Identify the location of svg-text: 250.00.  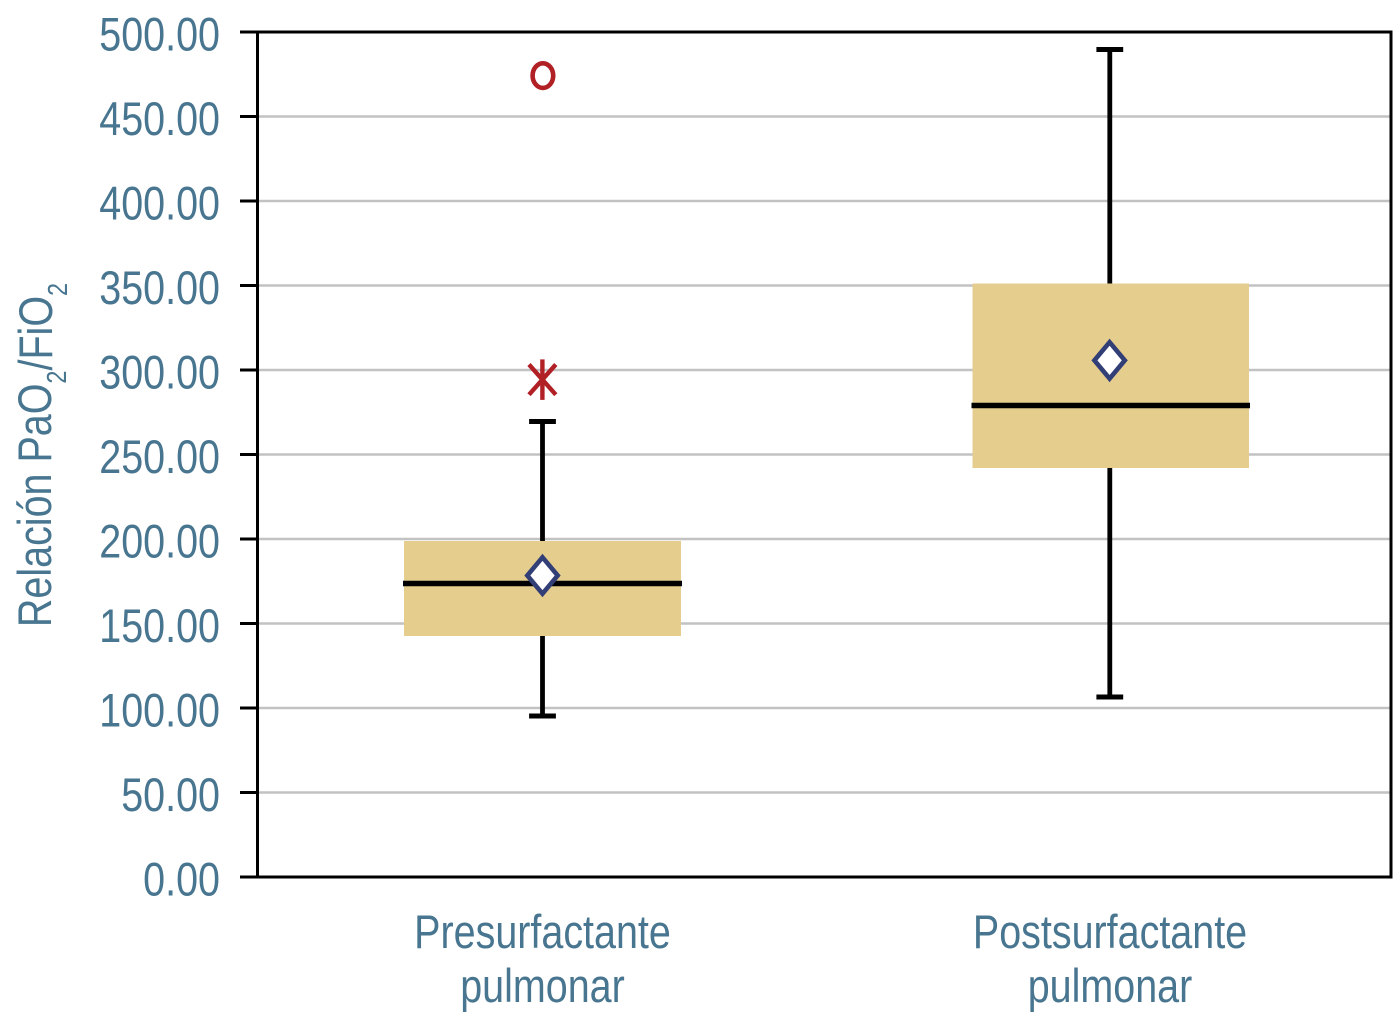
(159, 458).